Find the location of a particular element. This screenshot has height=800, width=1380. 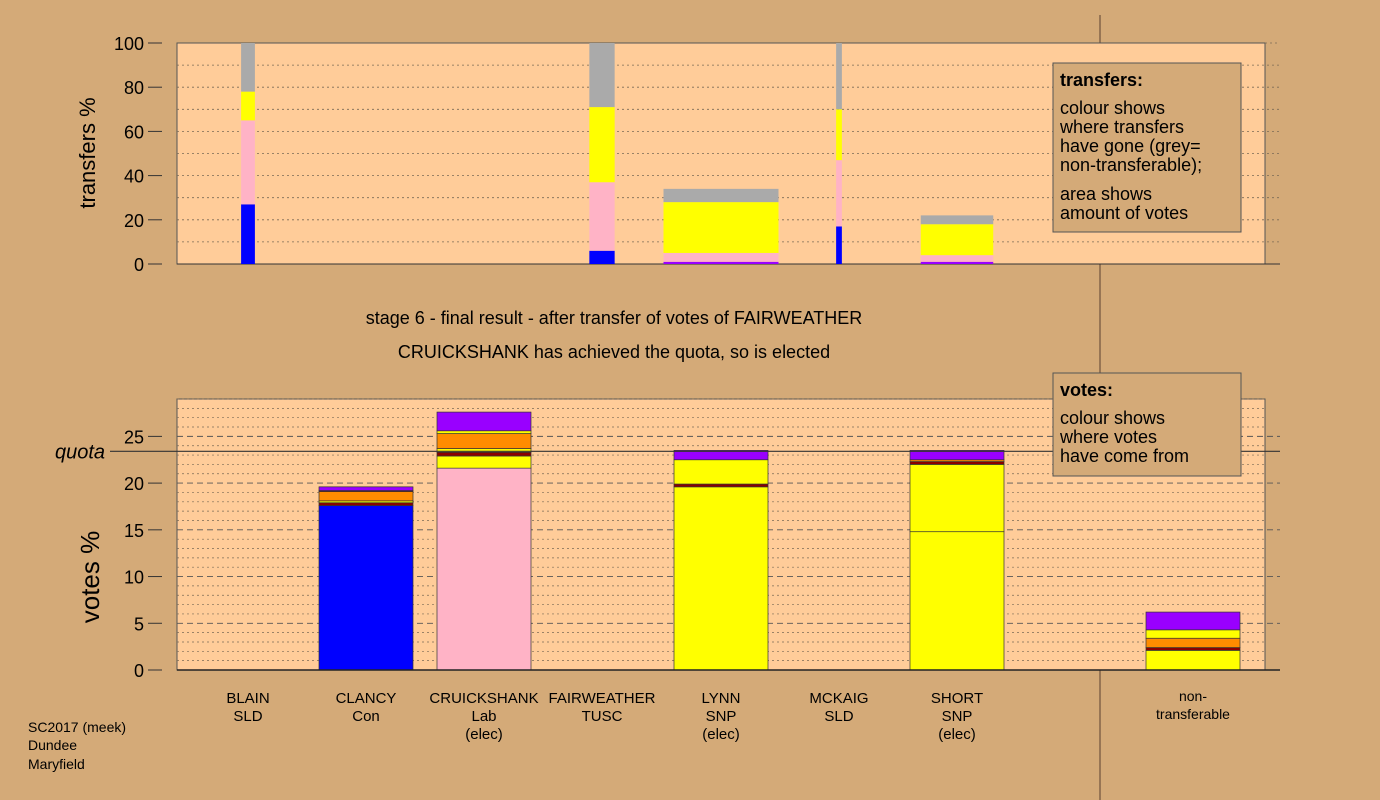

candidate-label: Lab is located at coordinates (483, 716).